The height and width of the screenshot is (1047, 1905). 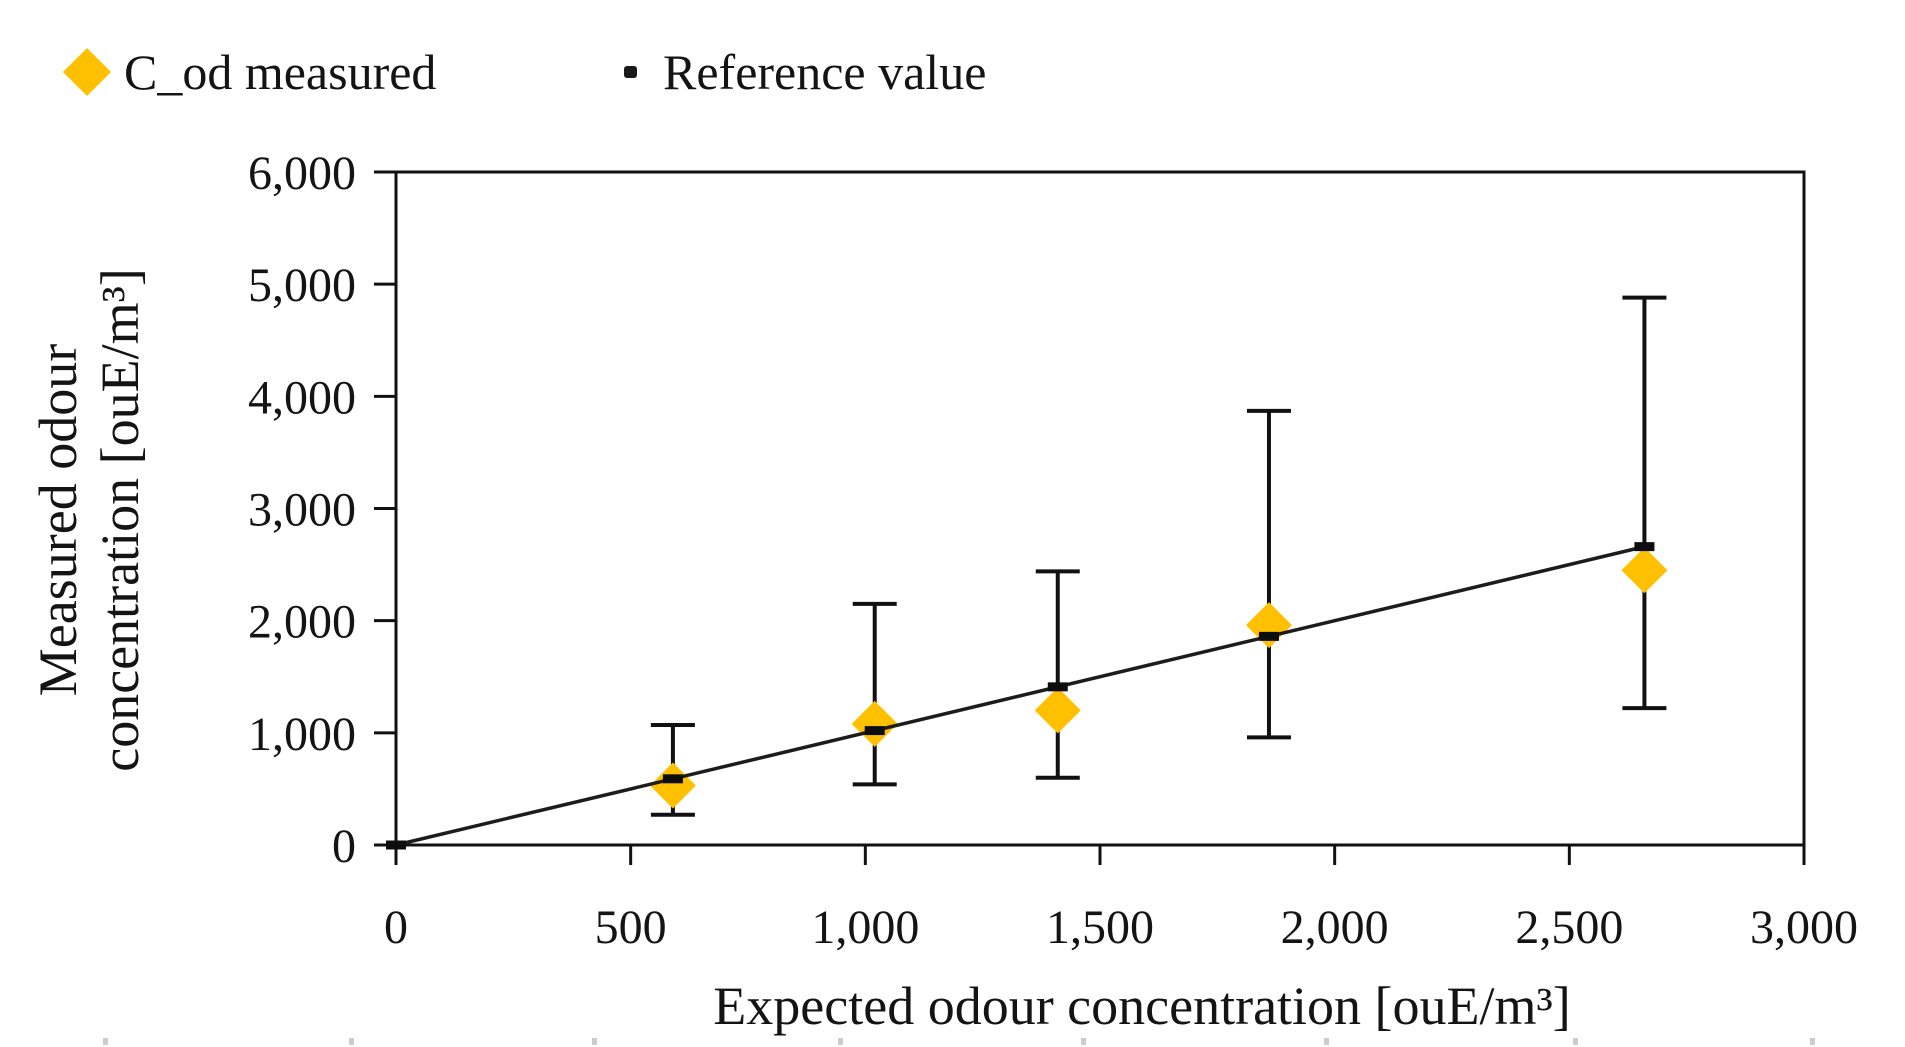 What do you see at coordinates (302, 622) in the screenshot?
I see `y-tick-label: 2,000` at bounding box center [302, 622].